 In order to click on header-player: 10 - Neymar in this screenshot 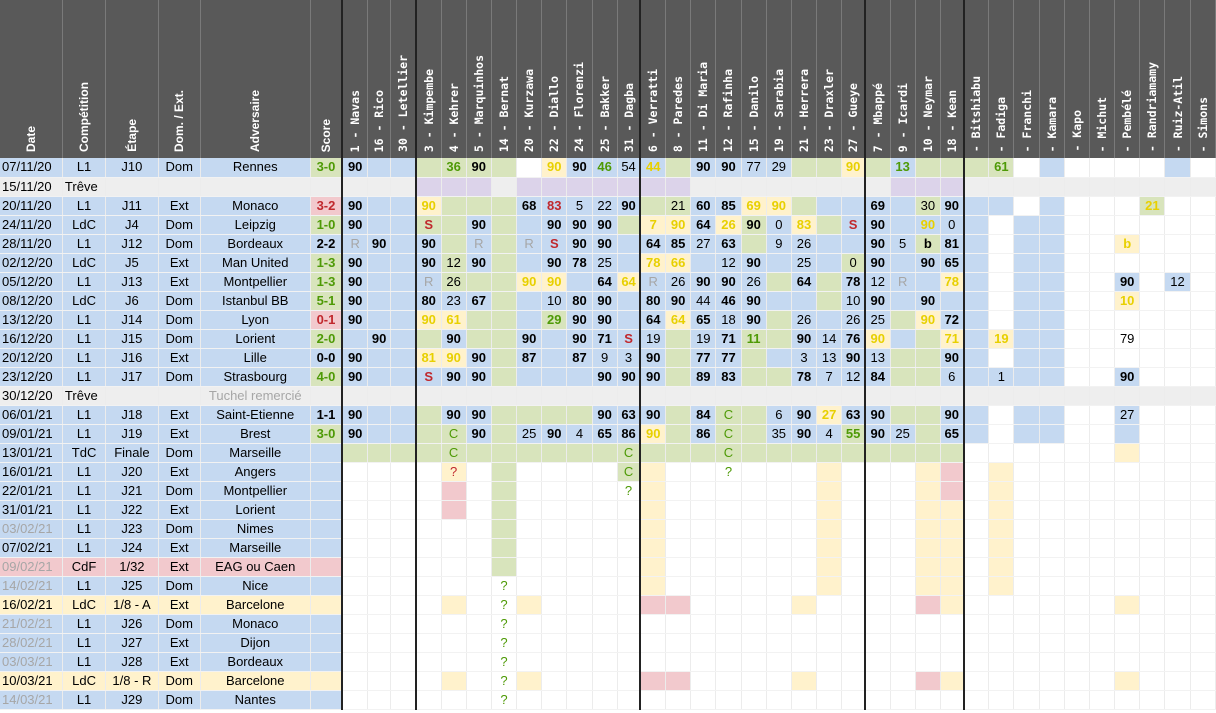, I will do `click(928, 79)`.